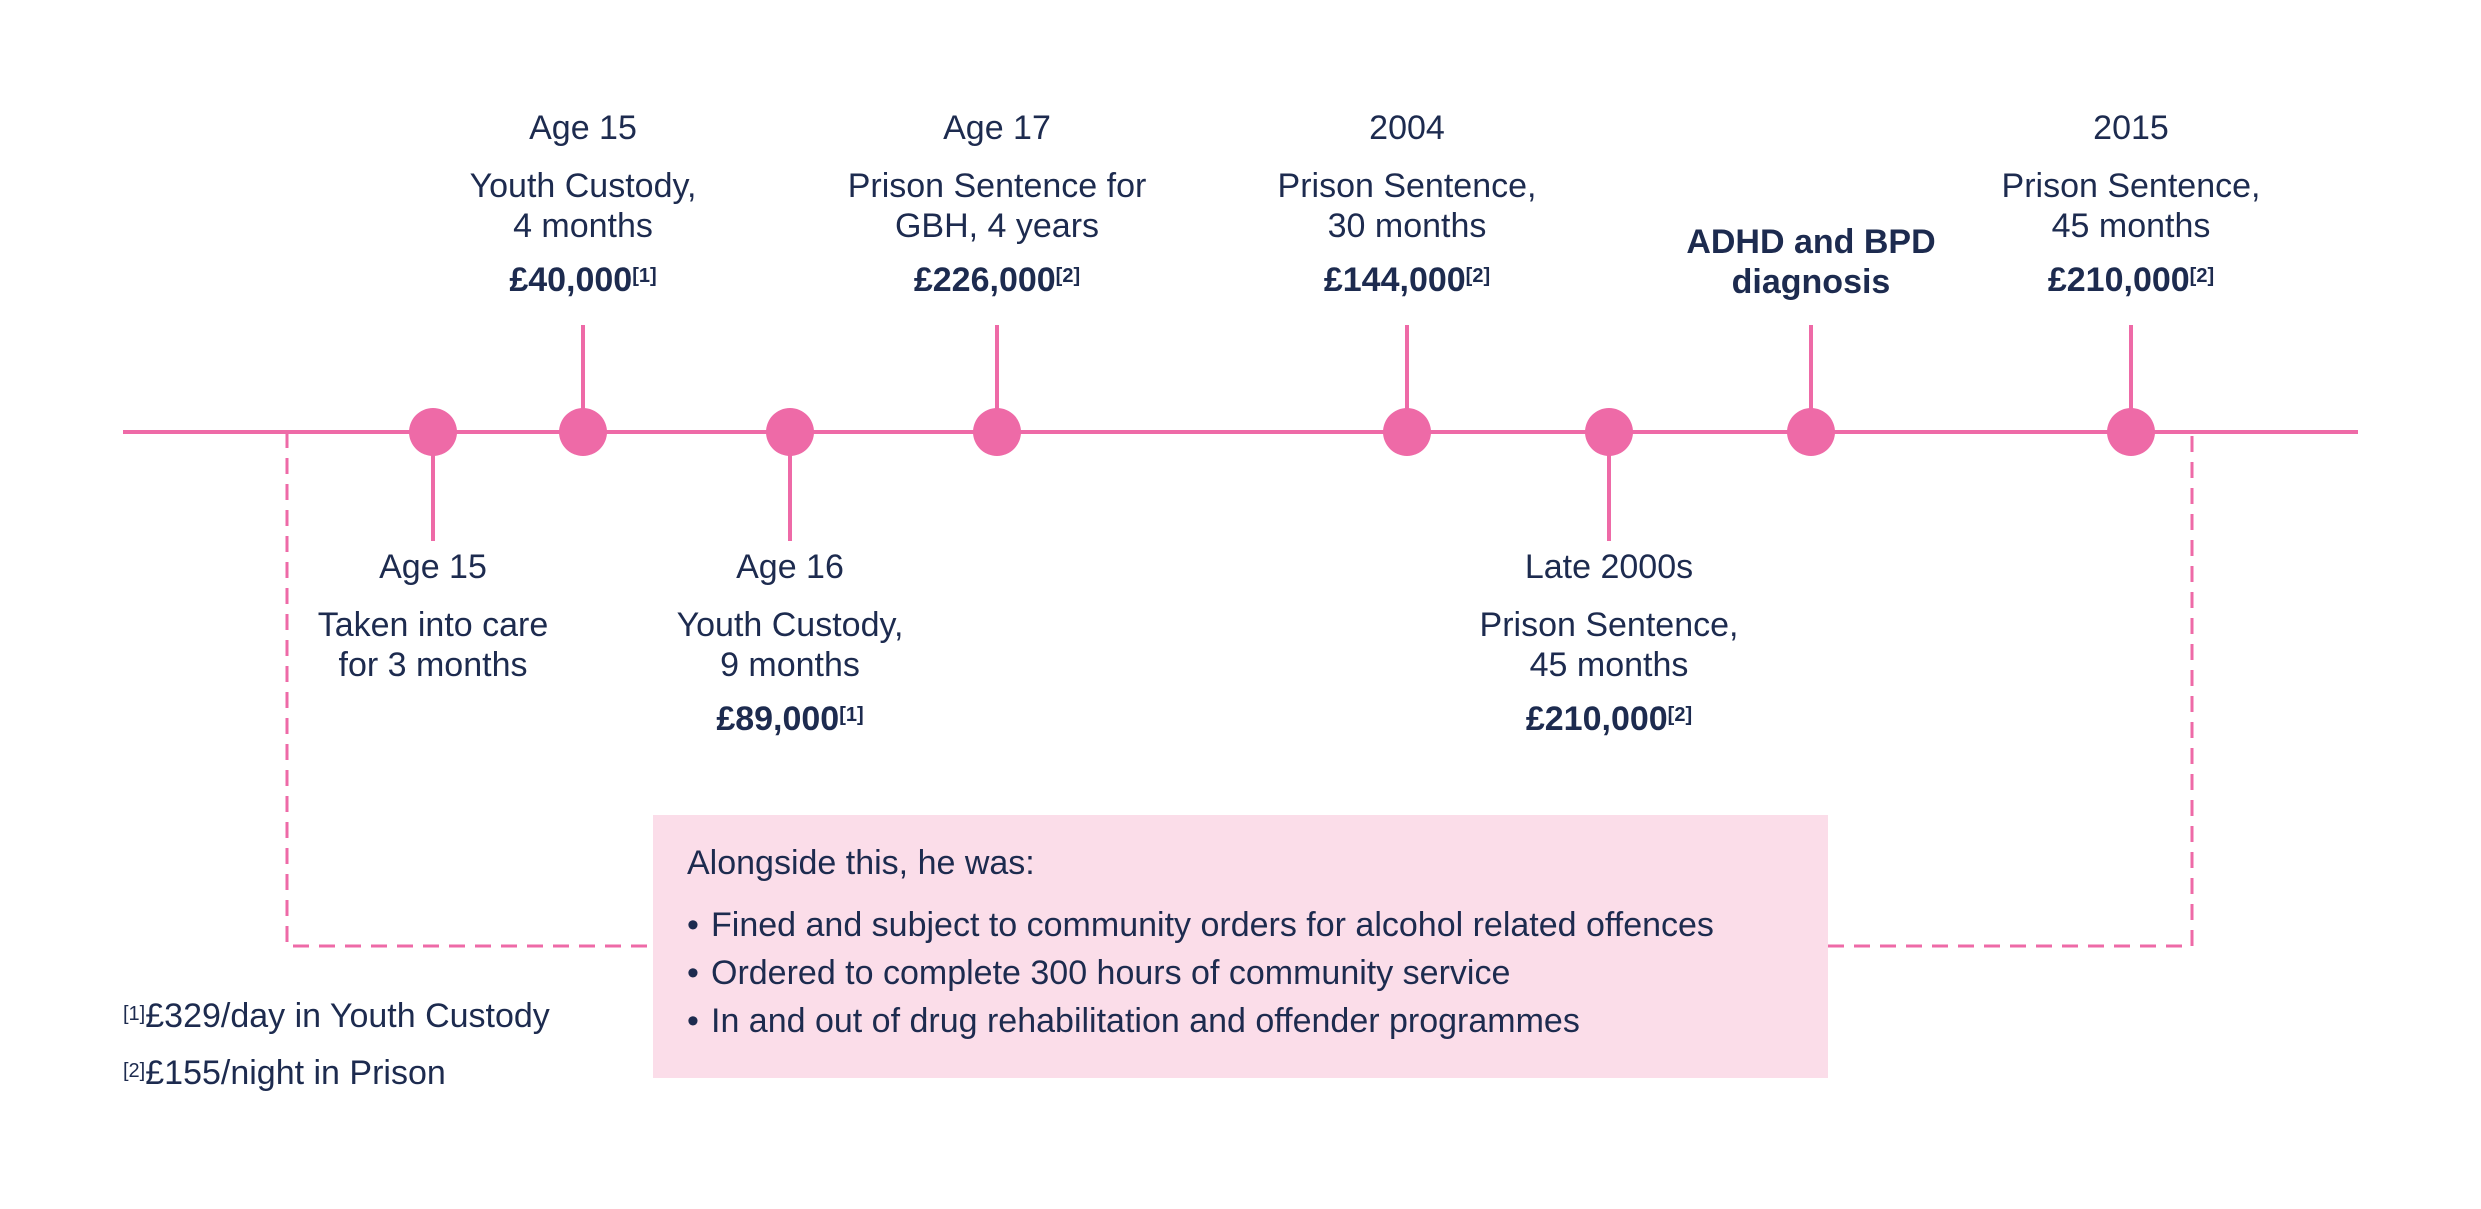 Image resolution: width=2481 pixels, height=1209 pixels. I want to click on event-age15-care: Age 15 Taken into care for 3 months, so click(433, 623).